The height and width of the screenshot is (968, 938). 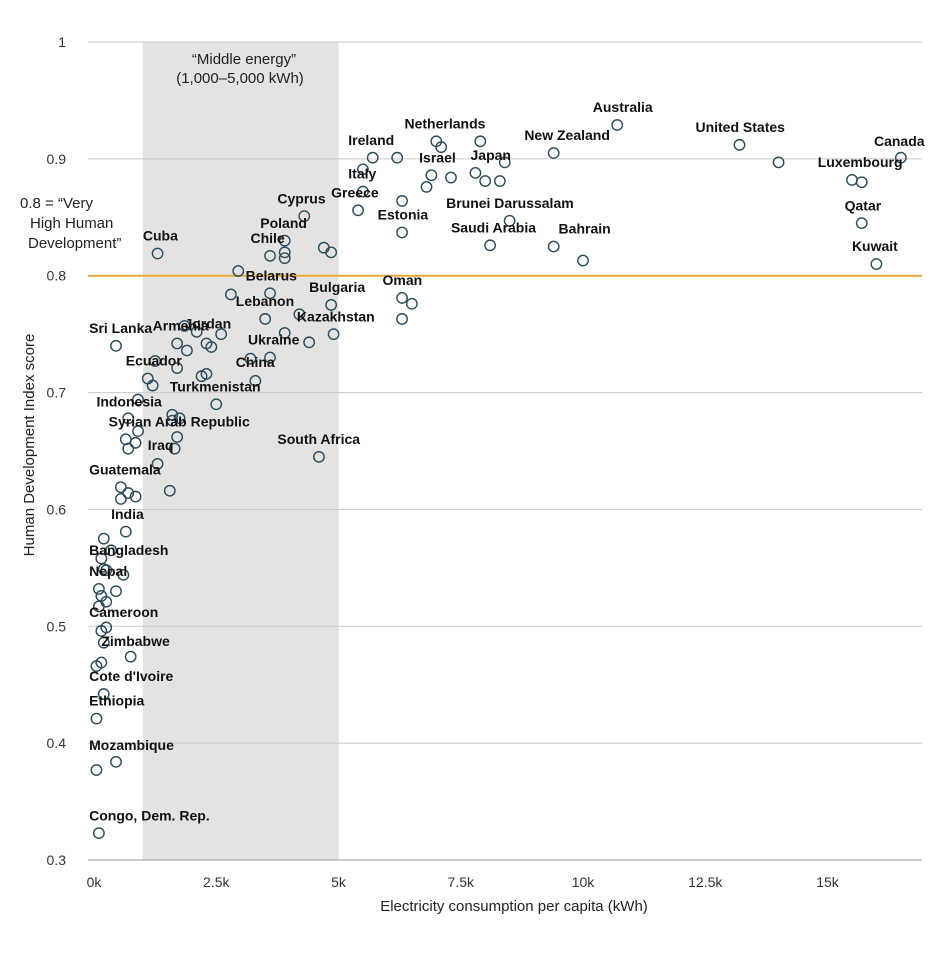 I want to click on country-label: Kazakhstan, so click(x=336, y=316).